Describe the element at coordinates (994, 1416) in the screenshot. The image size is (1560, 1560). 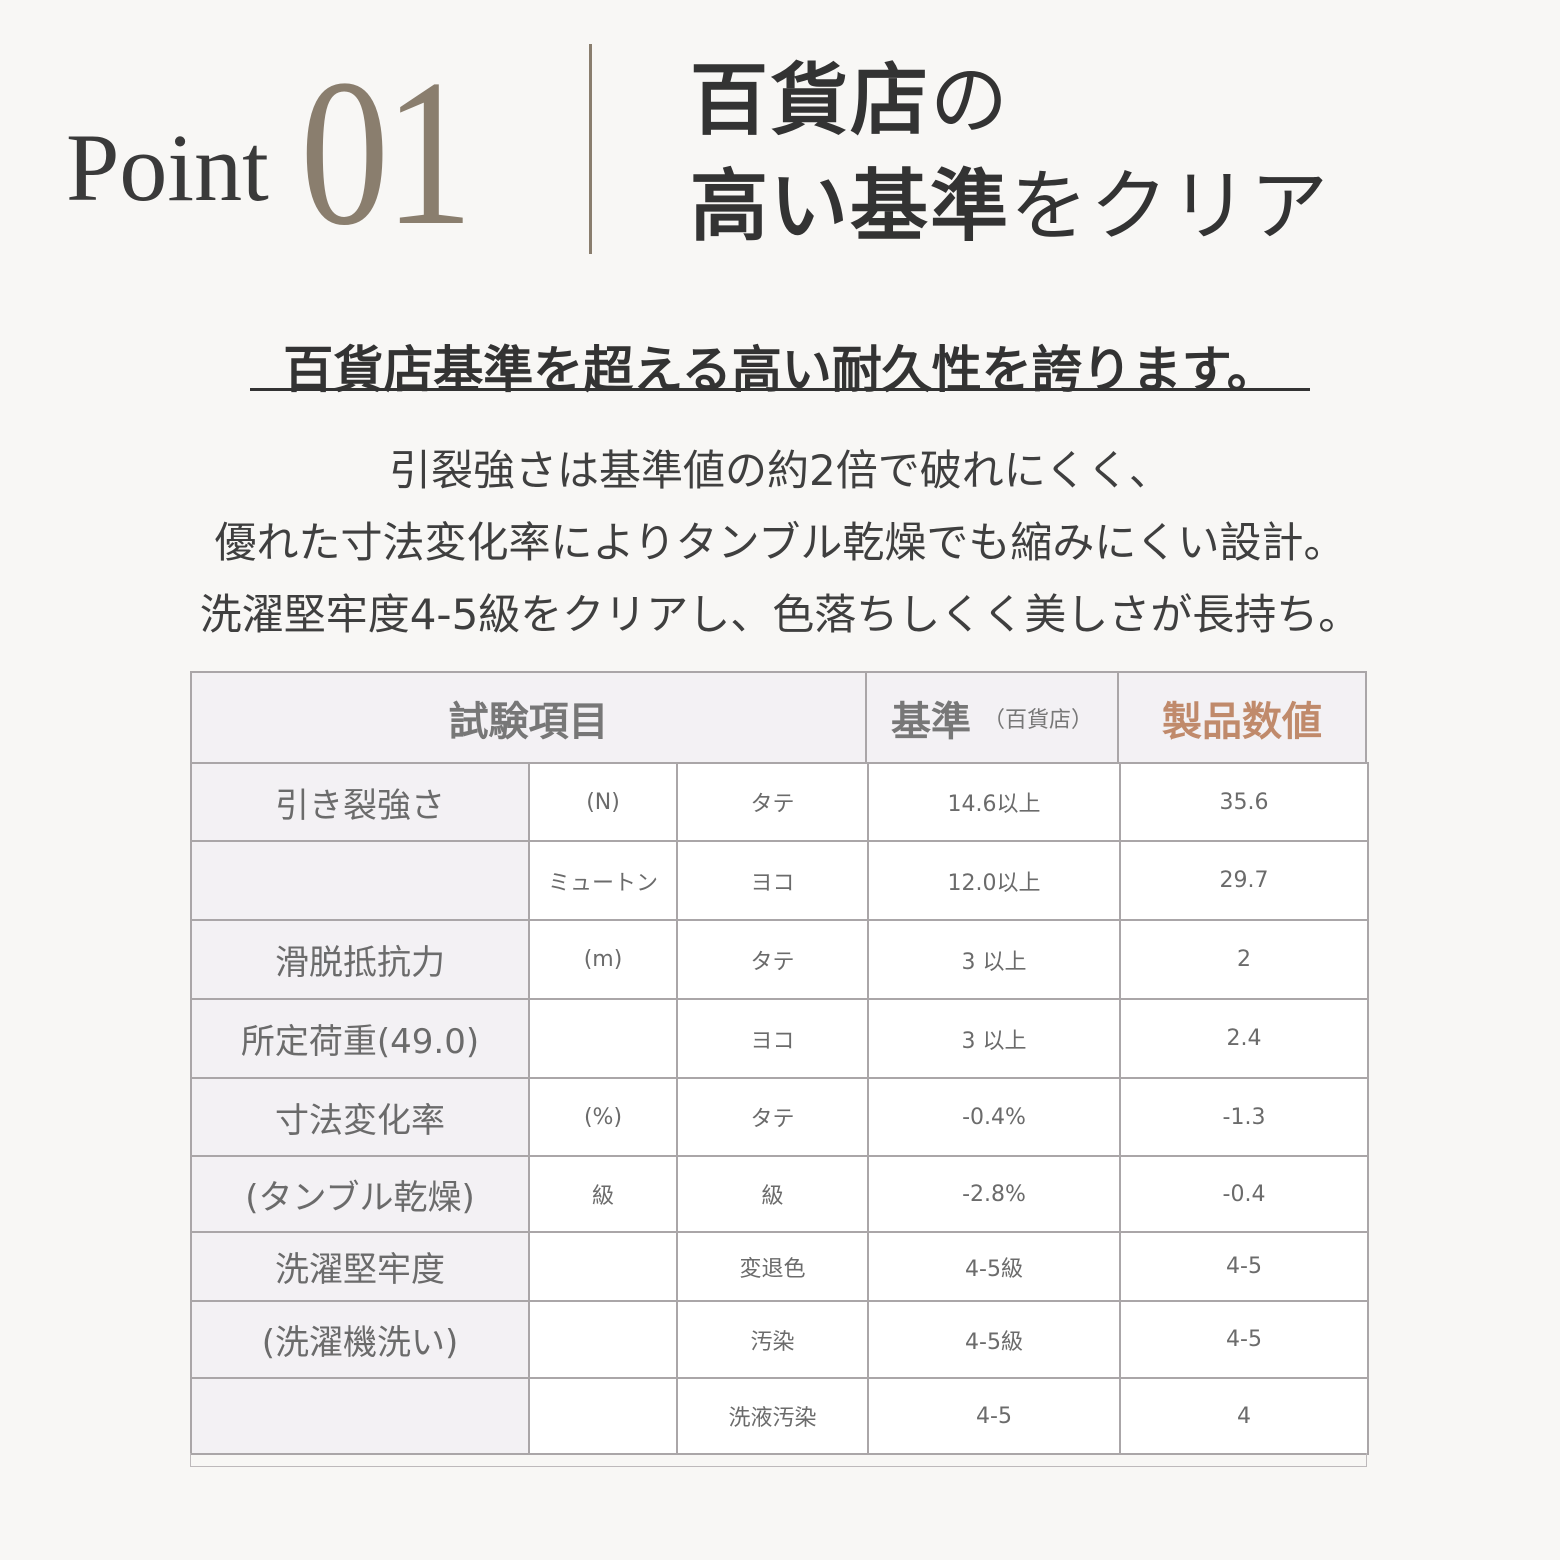
I see `standard-cell: 4-5` at that location.